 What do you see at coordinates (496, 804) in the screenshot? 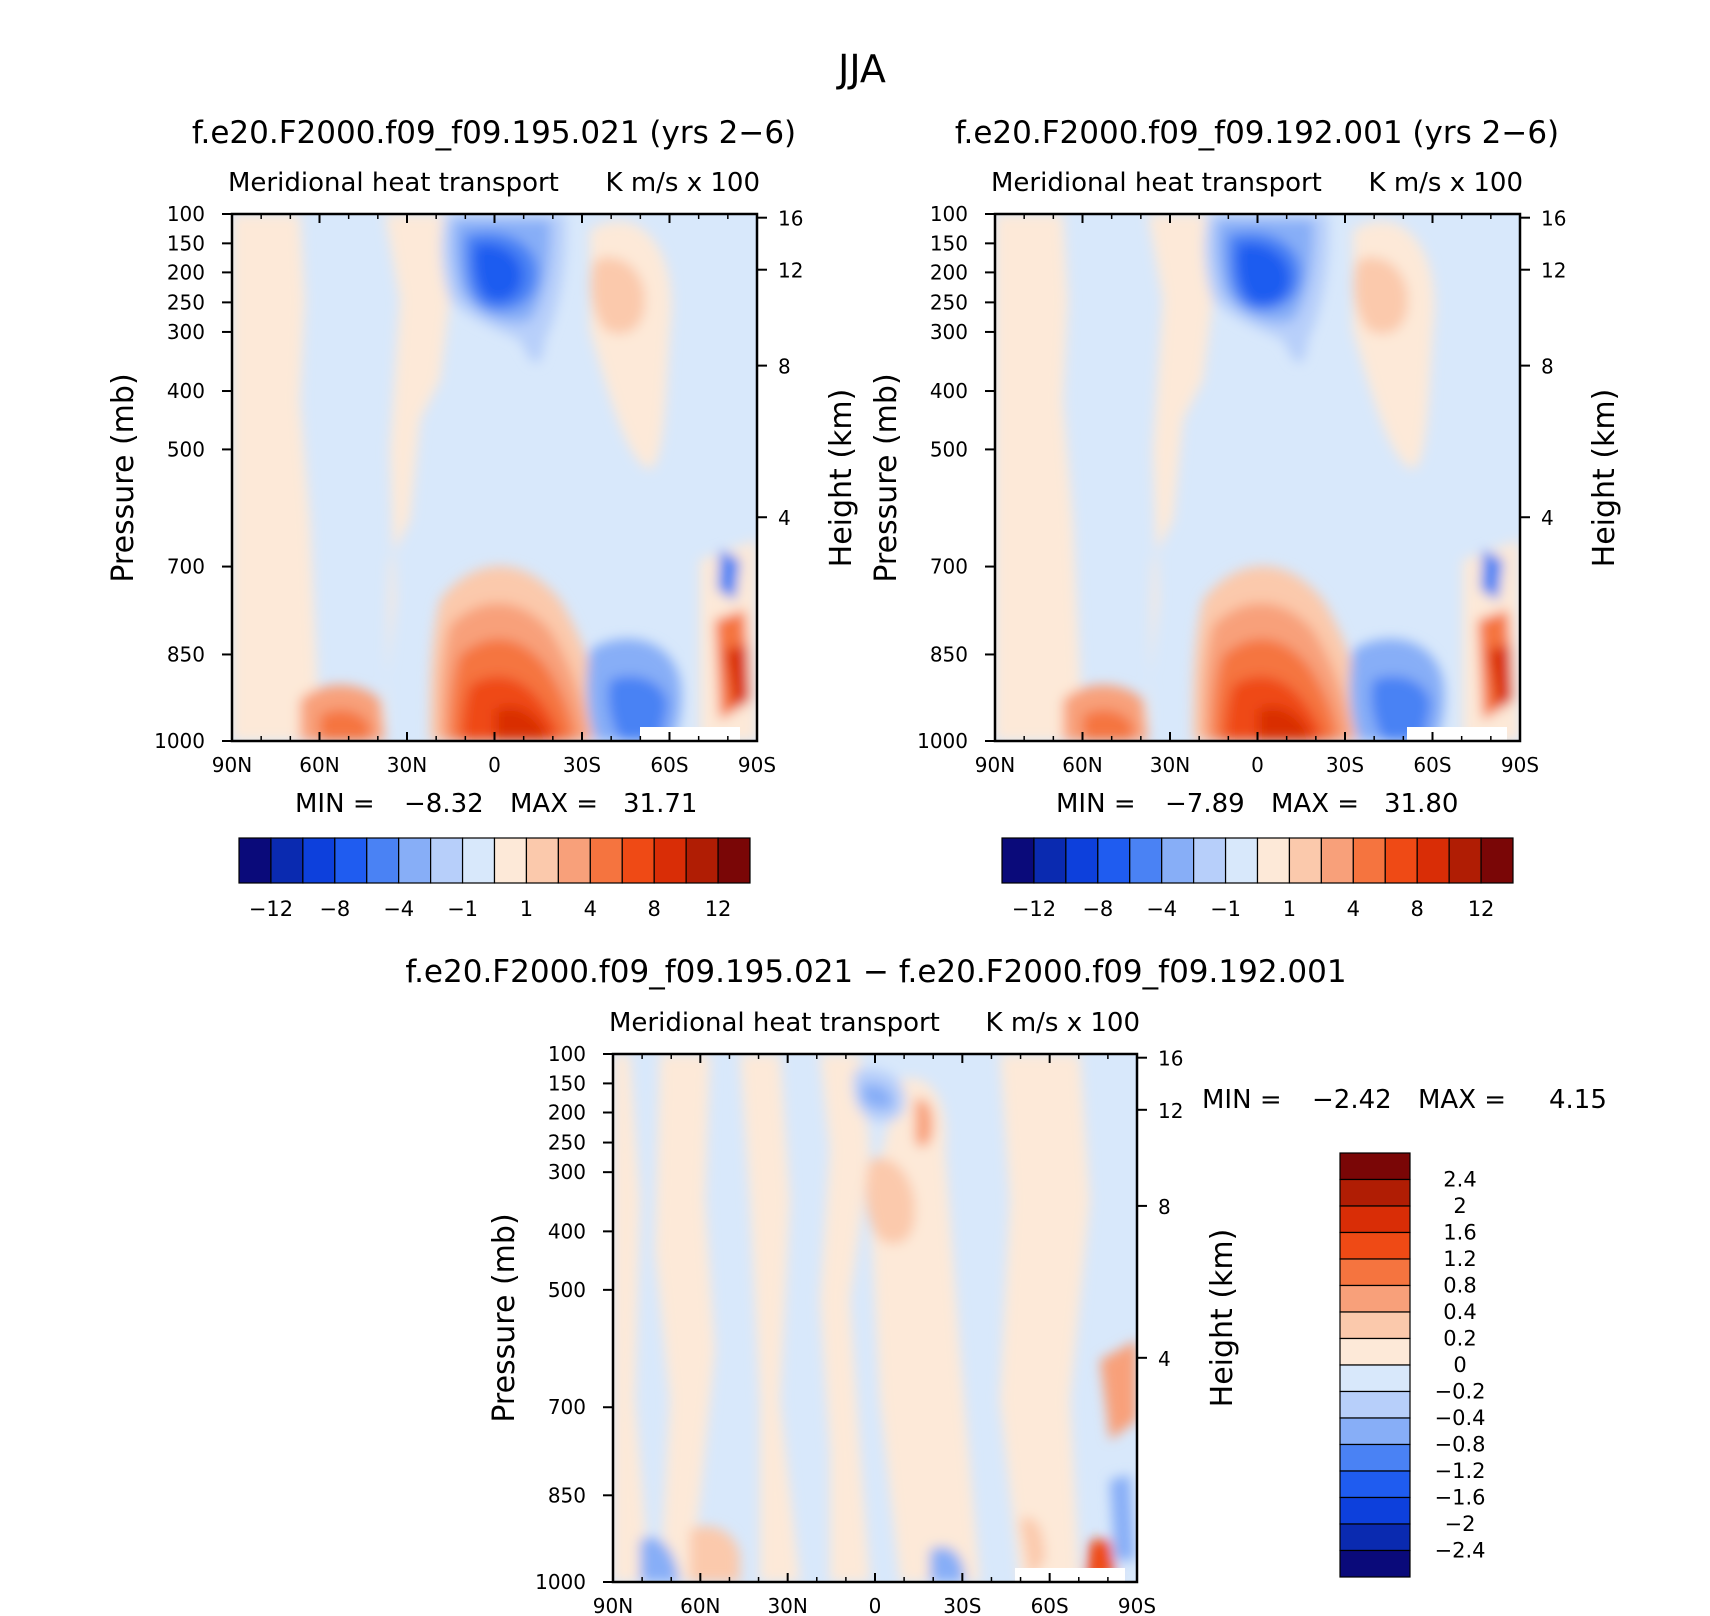
I see `panel-a-stats: MIN = −8.32 MAX = 31.71` at bounding box center [496, 804].